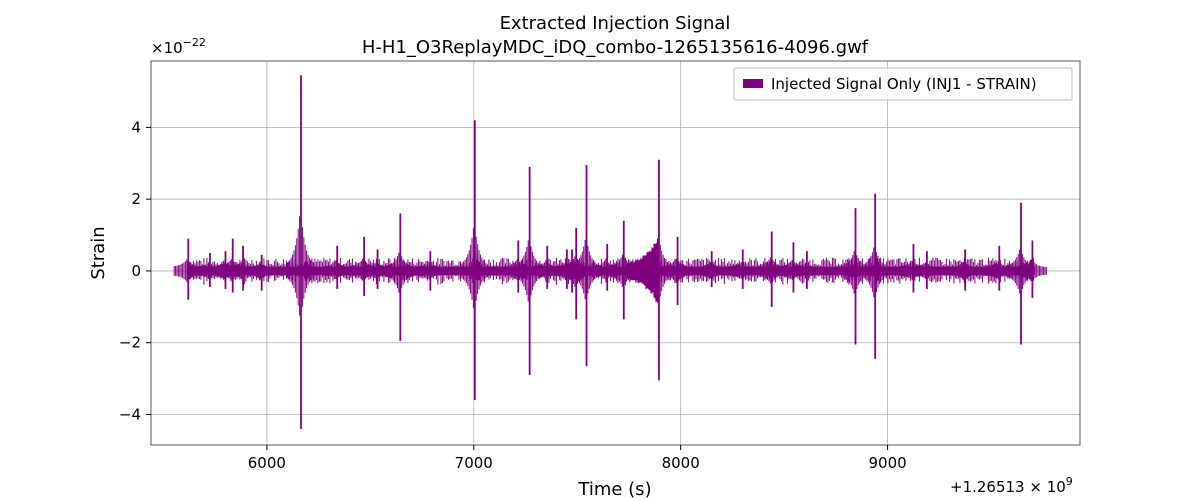  Describe the element at coordinates (753, 83) in the screenshot. I see `legend-swatch` at that location.